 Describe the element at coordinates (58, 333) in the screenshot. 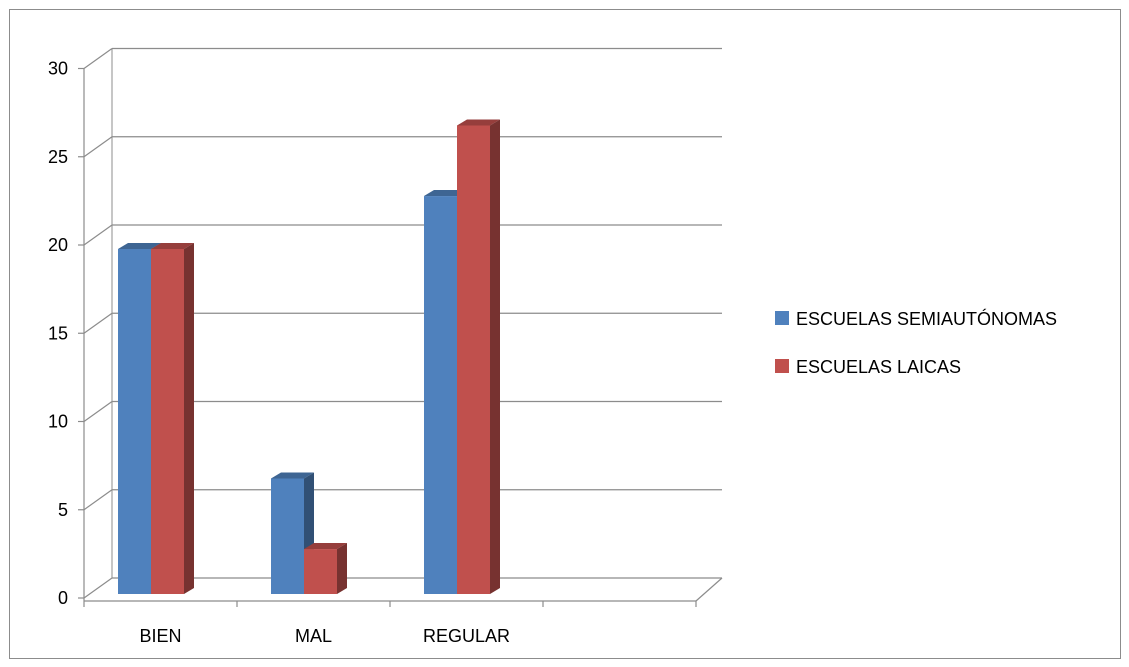

I see `y-tick-label: 15` at that location.